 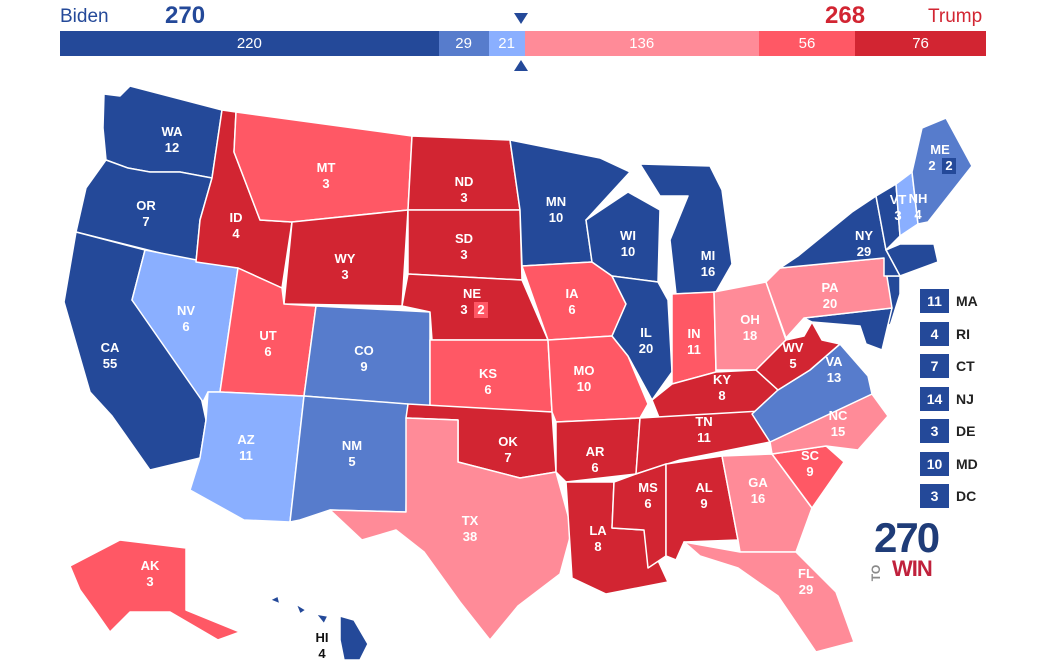 What do you see at coordinates (967, 301) in the screenshot?
I see `small-state-abbr: MA` at bounding box center [967, 301].